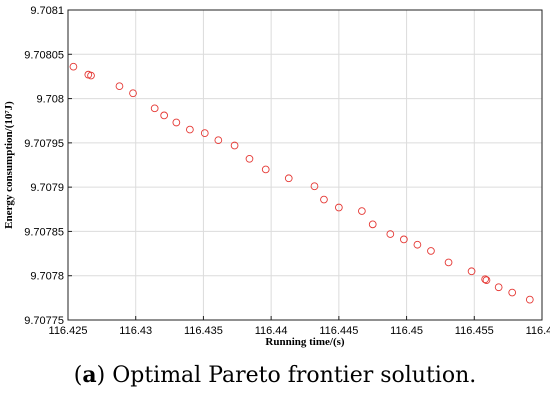 The width and height of the screenshot is (550, 417). What do you see at coordinates (47, 11) in the screenshot?
I see `y-tick-label: 9.7081` at bounding box center [47, 11].